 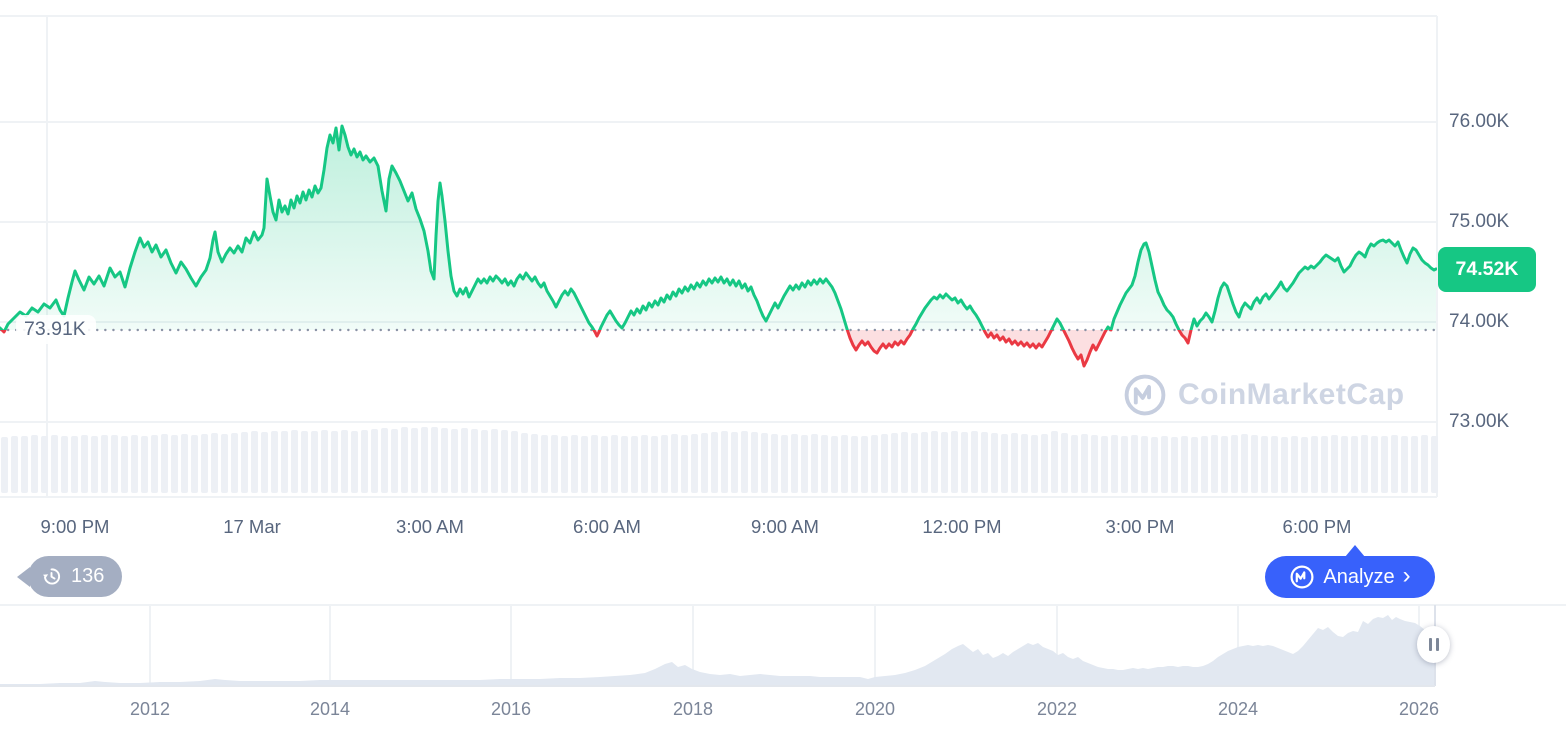 I want to click on coinmarketcap-watermark: CoinMarketCap, so click(x=1263, y=395).